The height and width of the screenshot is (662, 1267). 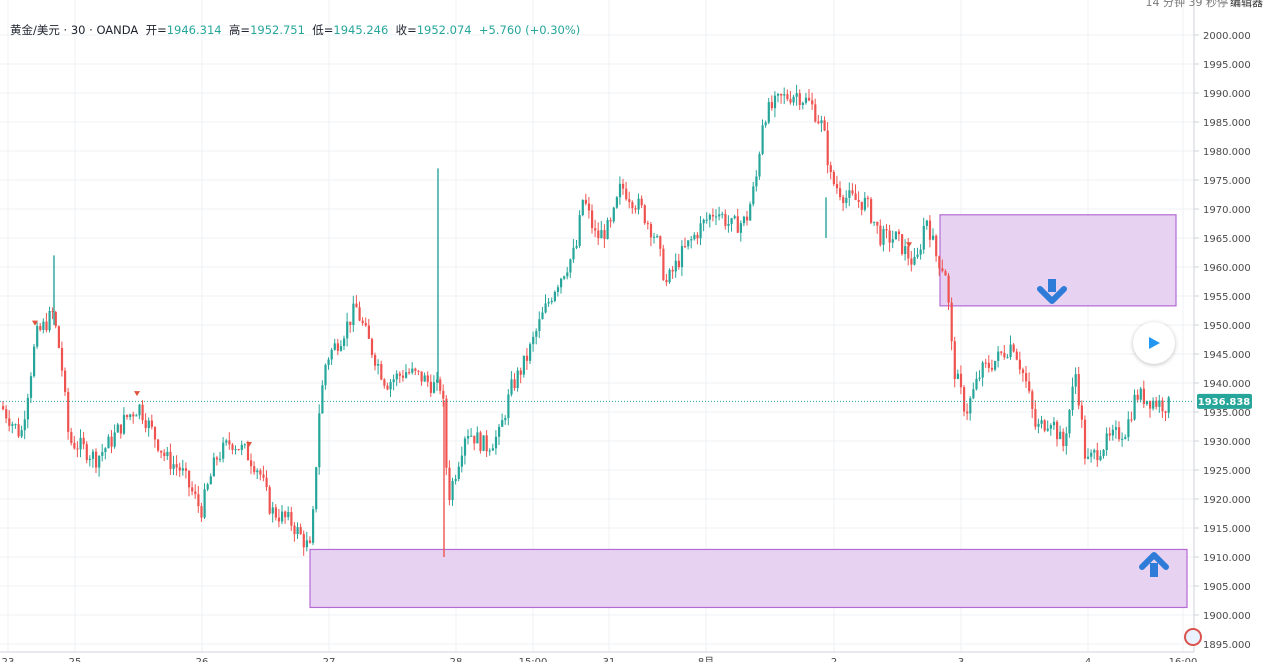 What do you see at coordinates (202, 659) in the screenshot?
I see `x-tick-label: 26` at bounding box center [202, 659].